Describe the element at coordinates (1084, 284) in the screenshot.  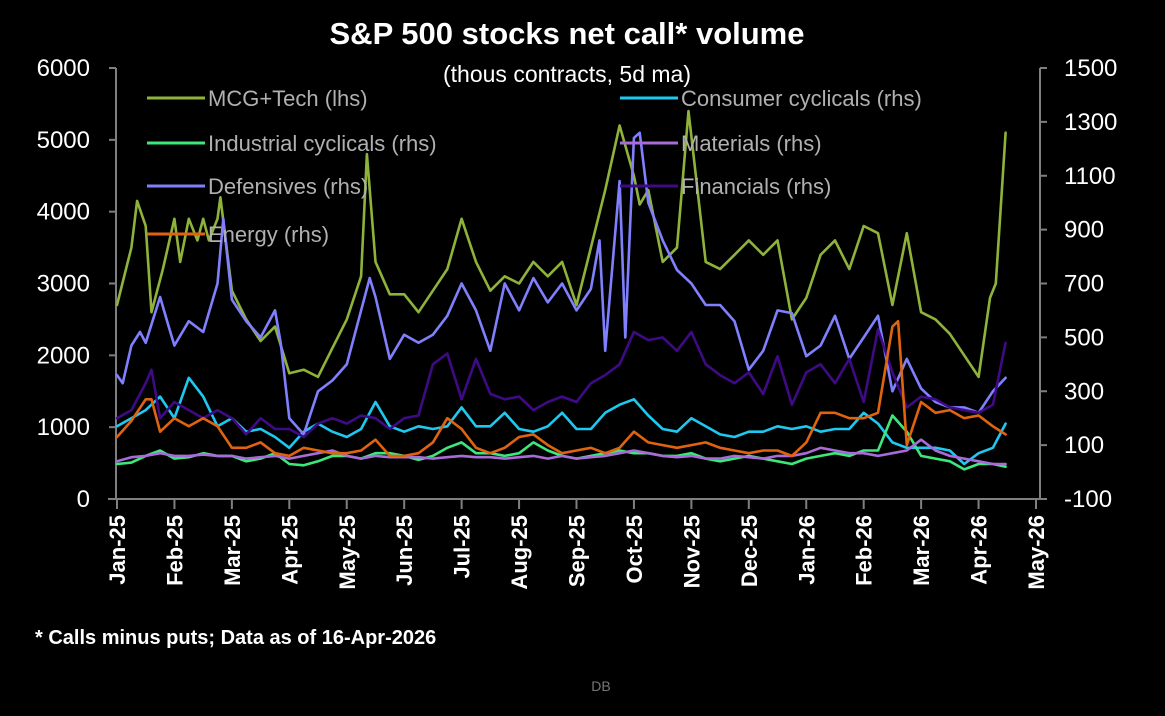
I see `right-tick-label: 700` at that location.